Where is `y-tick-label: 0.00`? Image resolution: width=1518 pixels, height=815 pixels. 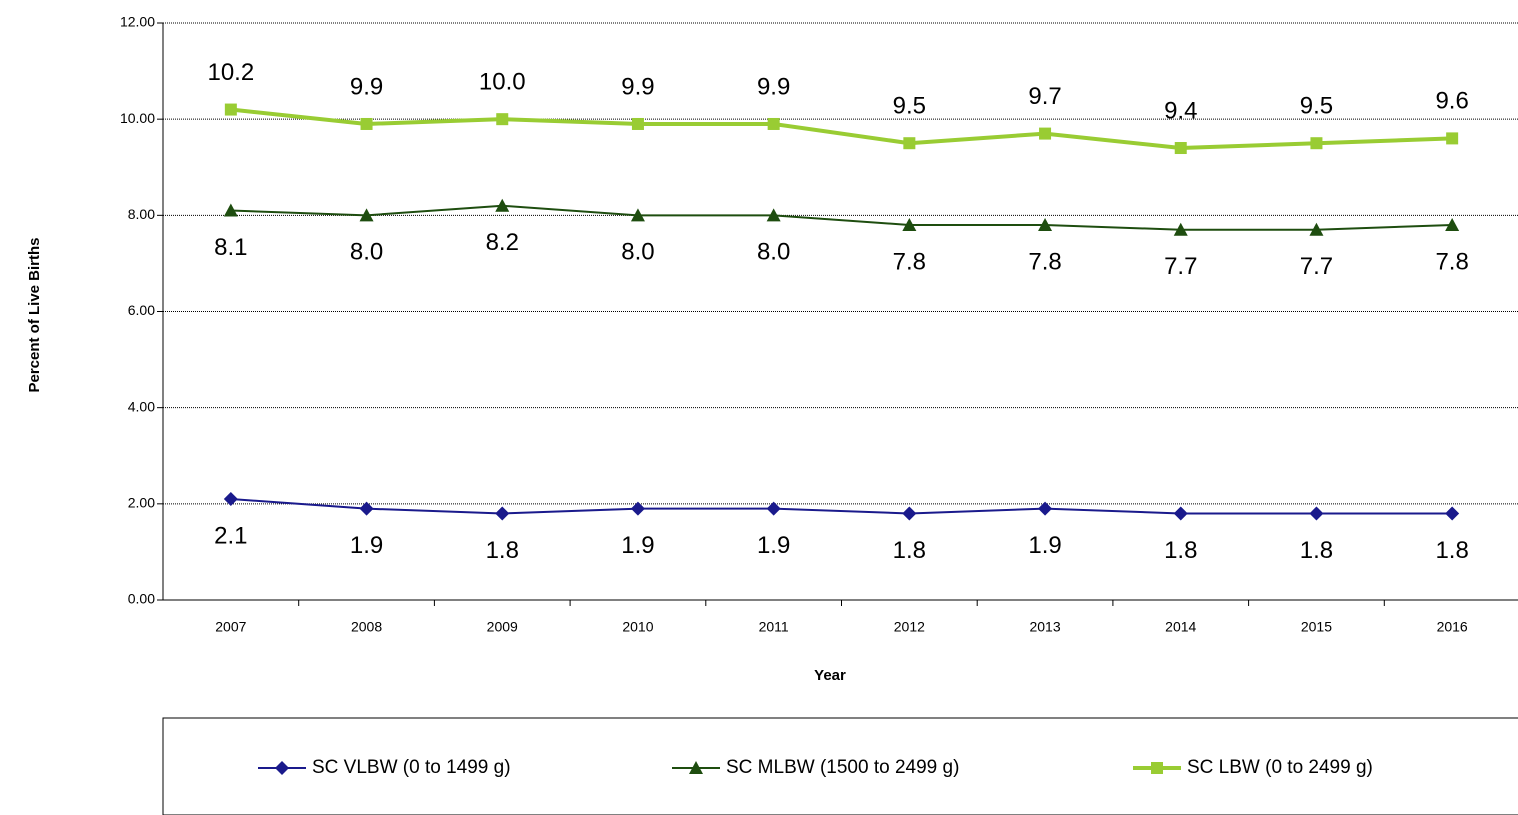 y-tick-label: 0.00 is located at coordinates (141, 599).